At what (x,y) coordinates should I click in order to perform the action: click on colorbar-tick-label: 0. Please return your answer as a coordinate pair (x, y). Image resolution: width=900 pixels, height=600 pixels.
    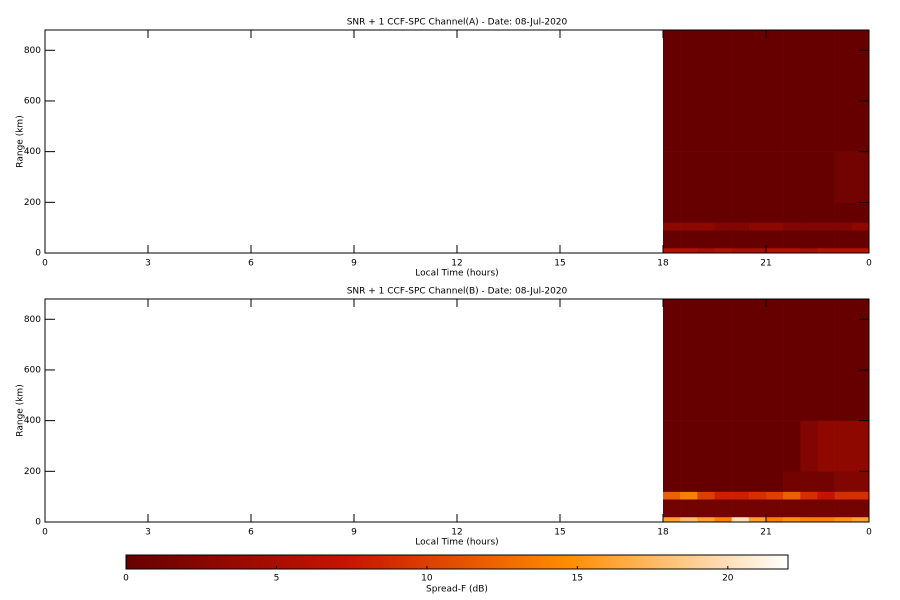
    Looking at the image, I should click on (126, 579).